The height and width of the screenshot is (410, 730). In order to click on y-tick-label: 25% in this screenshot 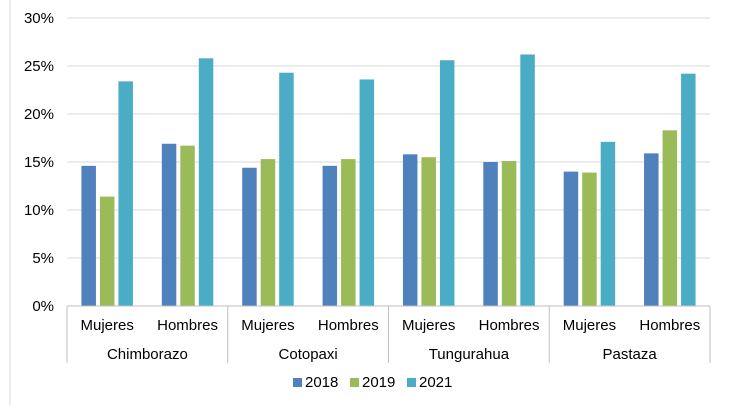, I will do `click(39, 66)`.